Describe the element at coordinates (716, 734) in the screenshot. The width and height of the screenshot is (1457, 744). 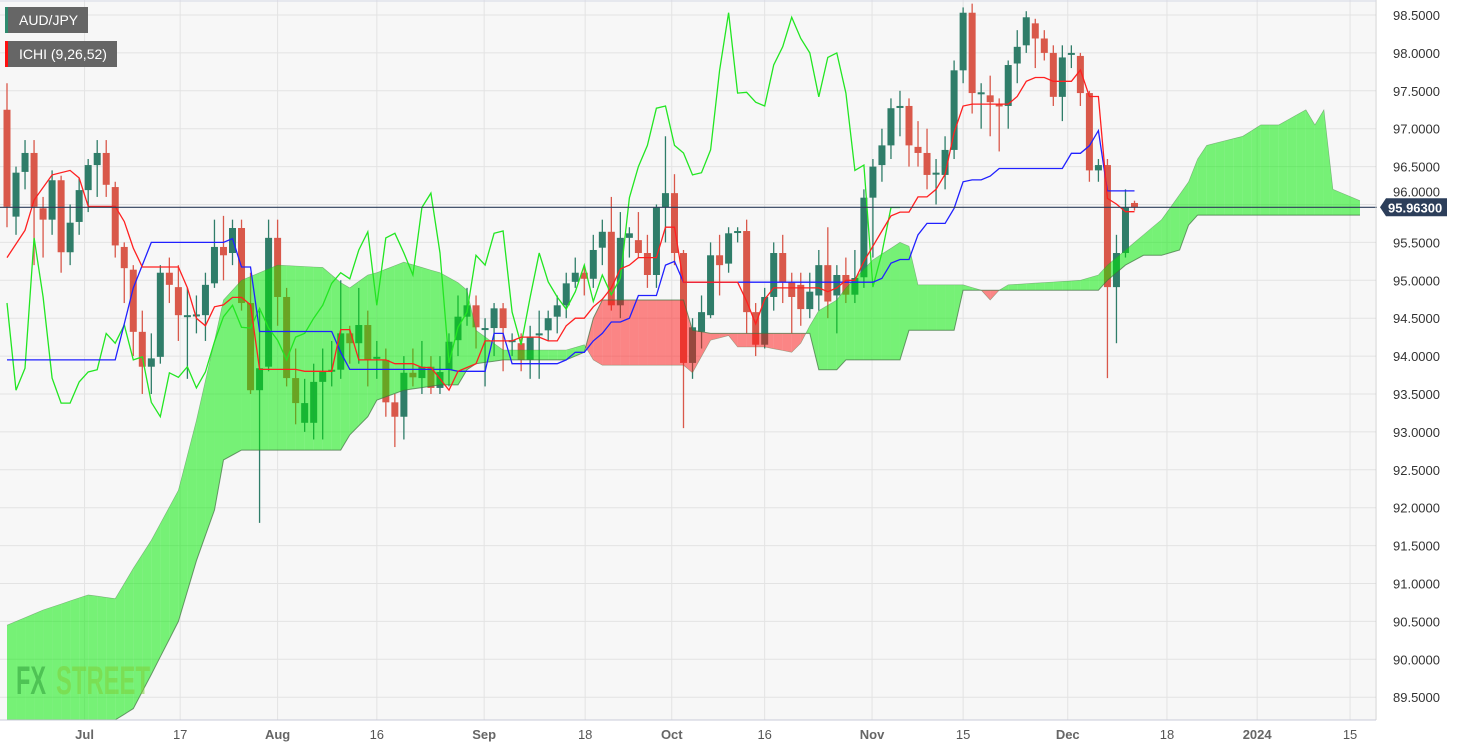
I see `x-axis: Jul 17 Aug 16 Sep 18 Oct 16 Nov 15 Dec 18 2024 15` at that location.